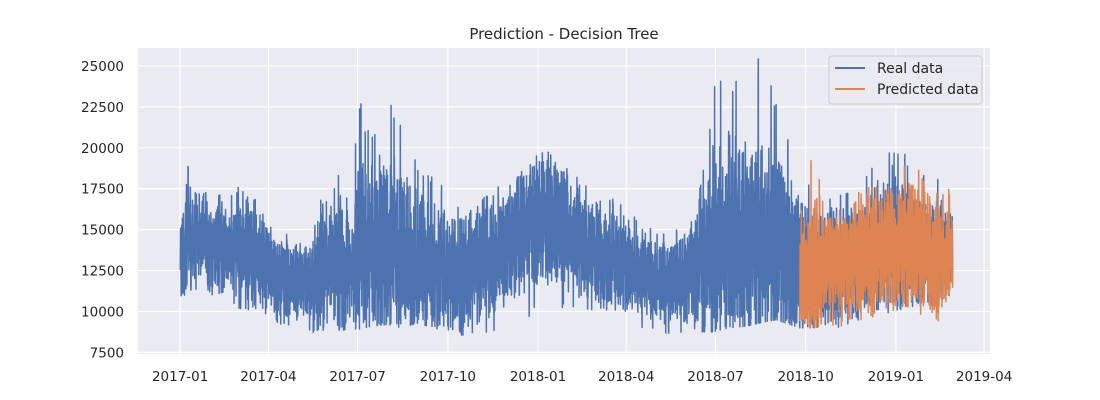  What do you see at coordinates (910, 69) in the screenshot?
I see `legend-label-0: Real data` at bounding box center [910, 69].